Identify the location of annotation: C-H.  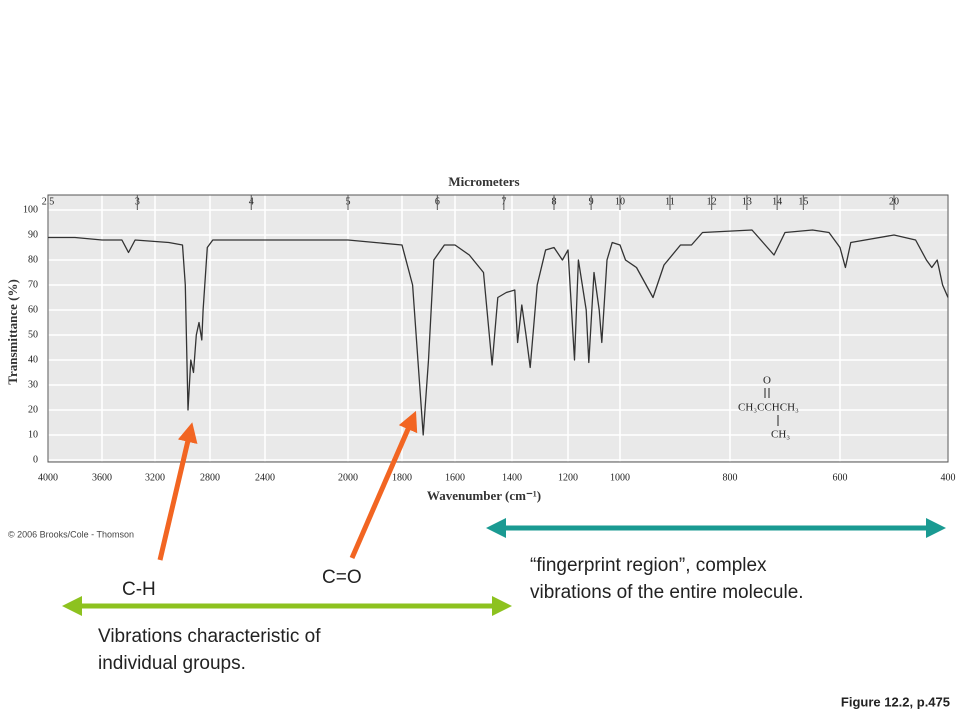
(139, 589).